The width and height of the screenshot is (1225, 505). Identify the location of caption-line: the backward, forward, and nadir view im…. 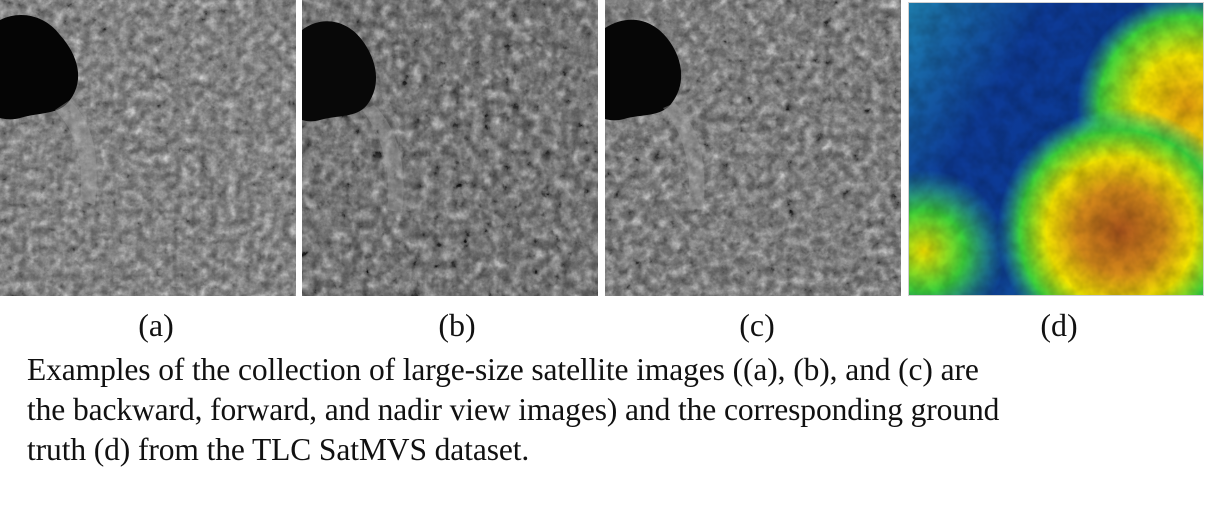
(513, 409).